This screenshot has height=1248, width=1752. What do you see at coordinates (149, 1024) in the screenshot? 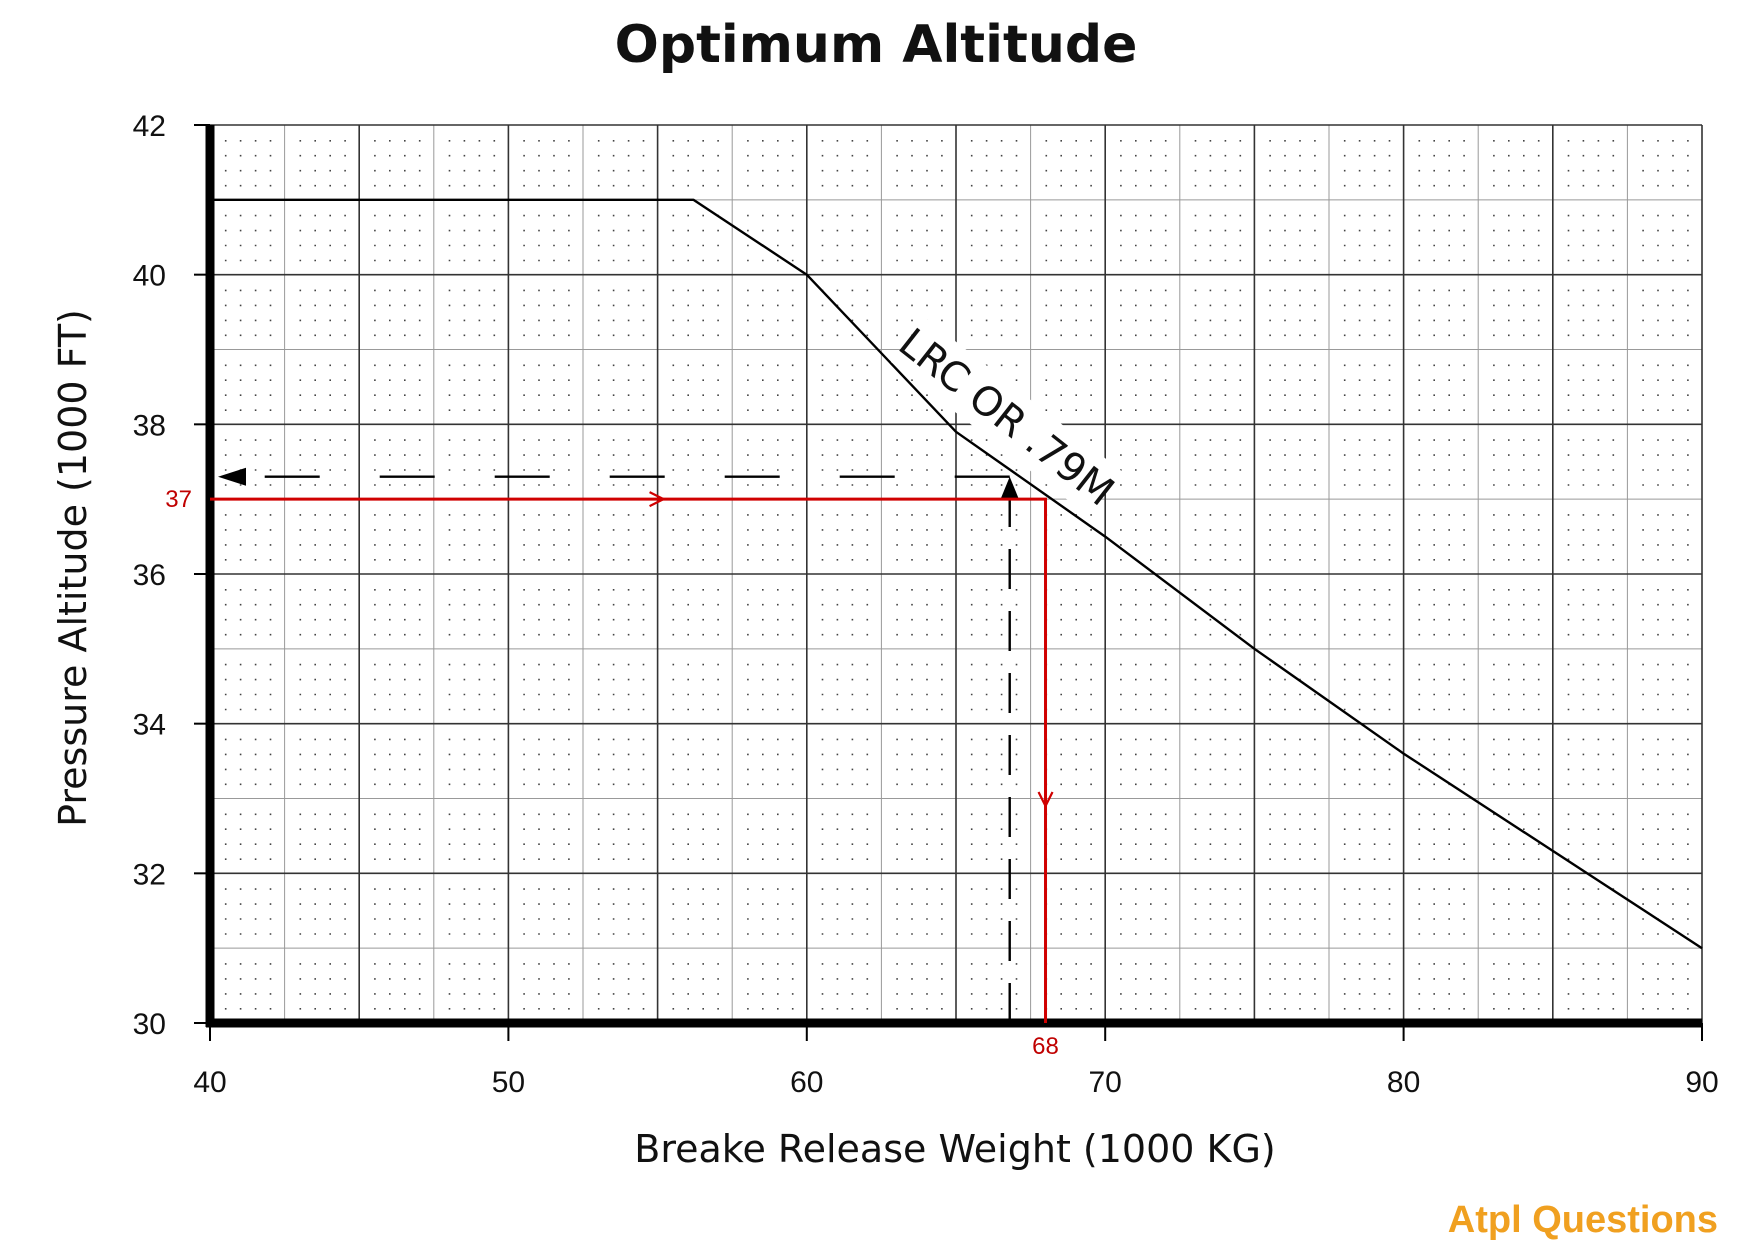
I see `y-tick-label: 30` at bounding box center [149, 1024].